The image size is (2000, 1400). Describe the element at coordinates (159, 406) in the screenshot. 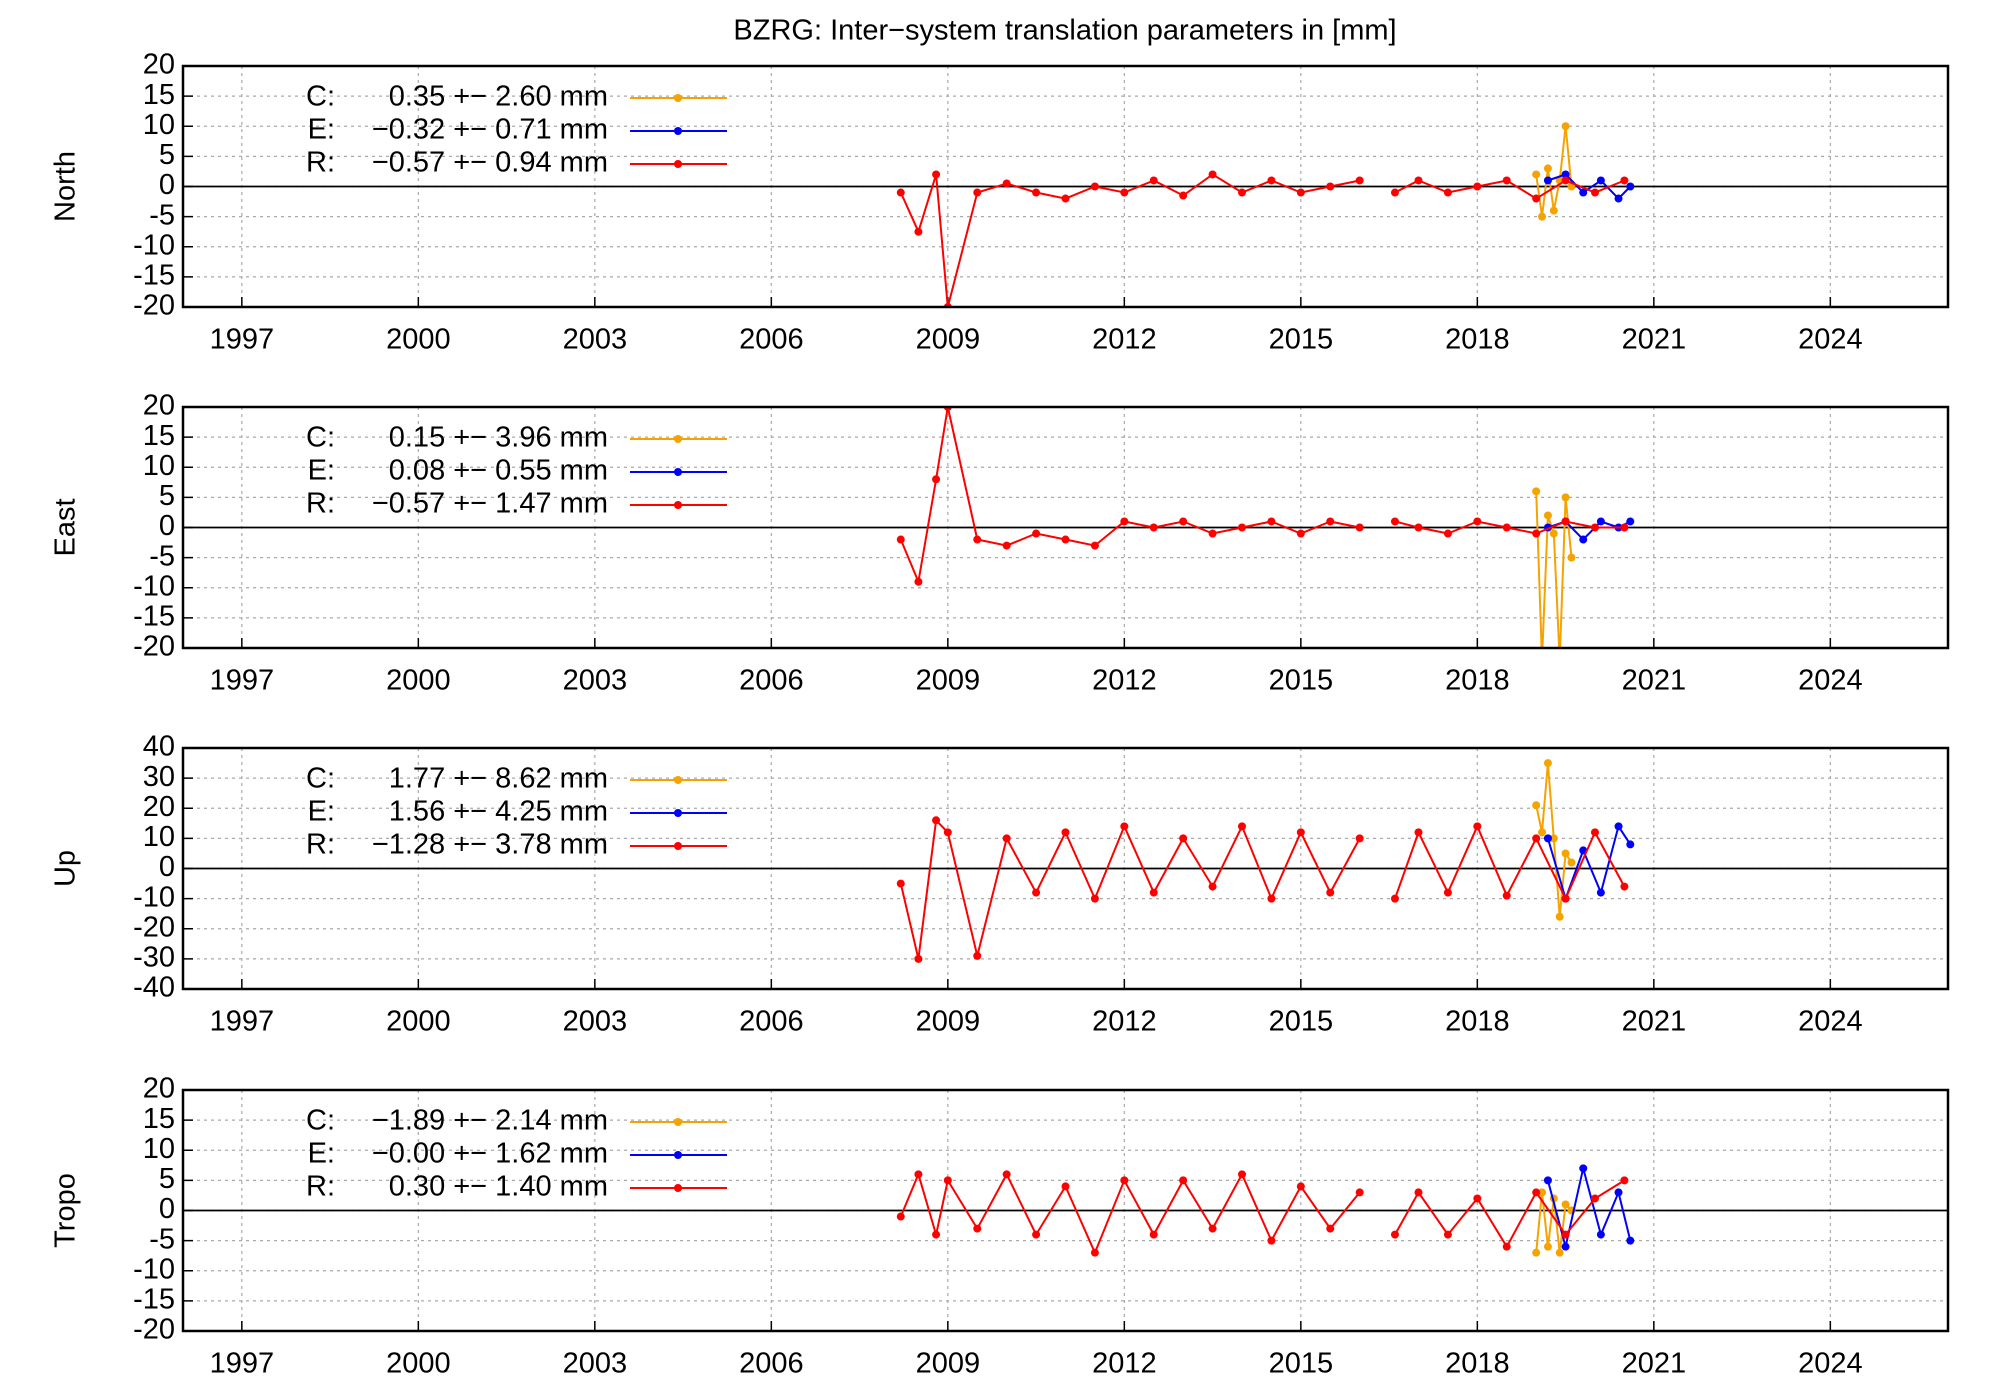

I see `y-tick-label: 20` at that location.